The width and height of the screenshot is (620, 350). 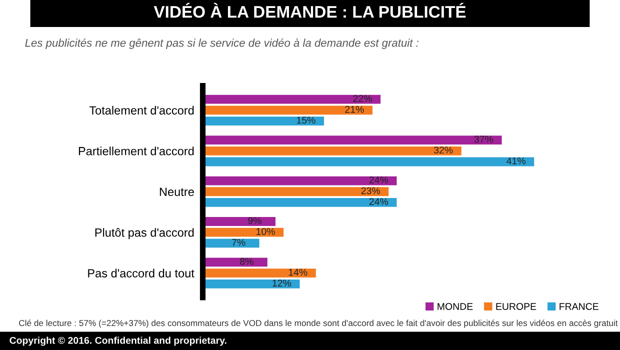 I want to click on data-label: 12%, so click(x=282, y=283).